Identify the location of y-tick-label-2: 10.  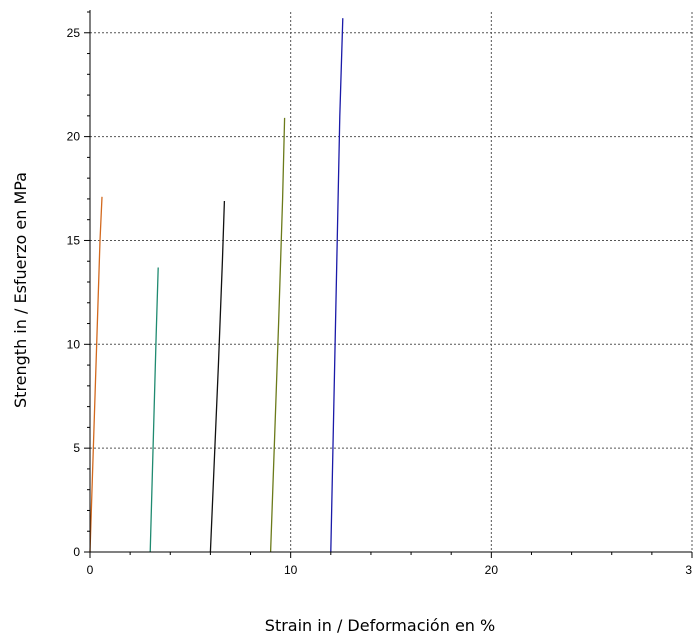
(74, 344).